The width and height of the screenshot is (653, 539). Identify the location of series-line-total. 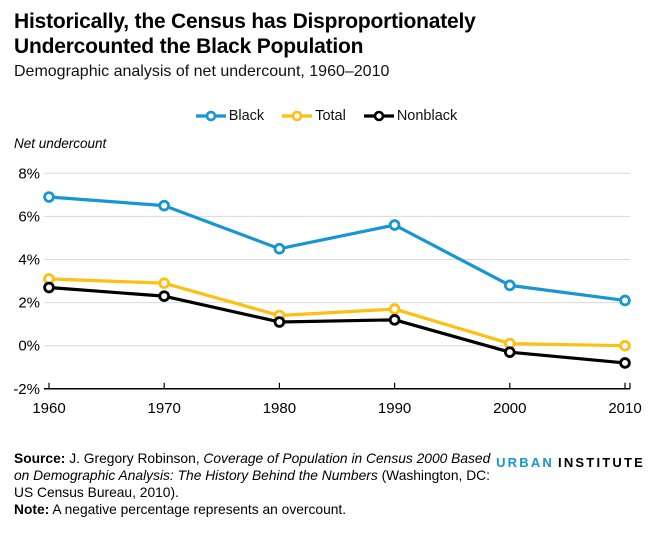
(337, 312).